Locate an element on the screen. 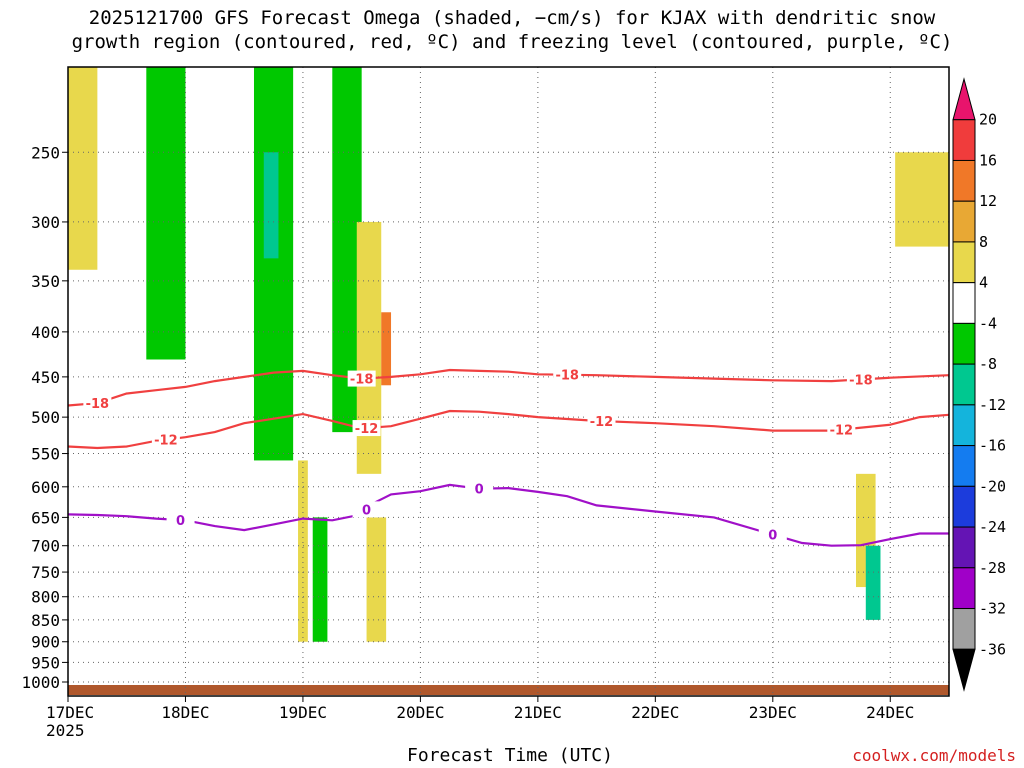 The width and height of the screenshot is (1024, 768). colorbar-label-11: -28 is located at coordinates (992, 568).